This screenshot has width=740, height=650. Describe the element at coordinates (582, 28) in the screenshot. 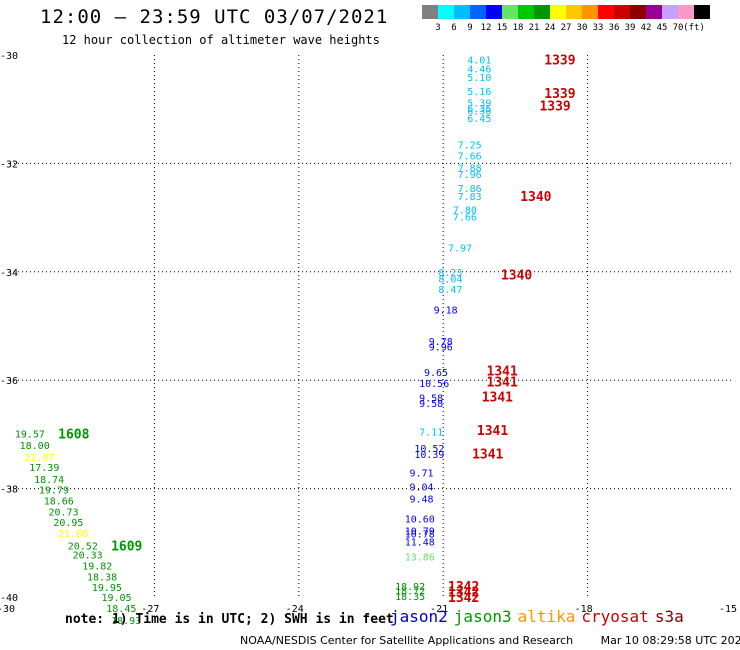

I see `color-scale-label: 30` at that location.